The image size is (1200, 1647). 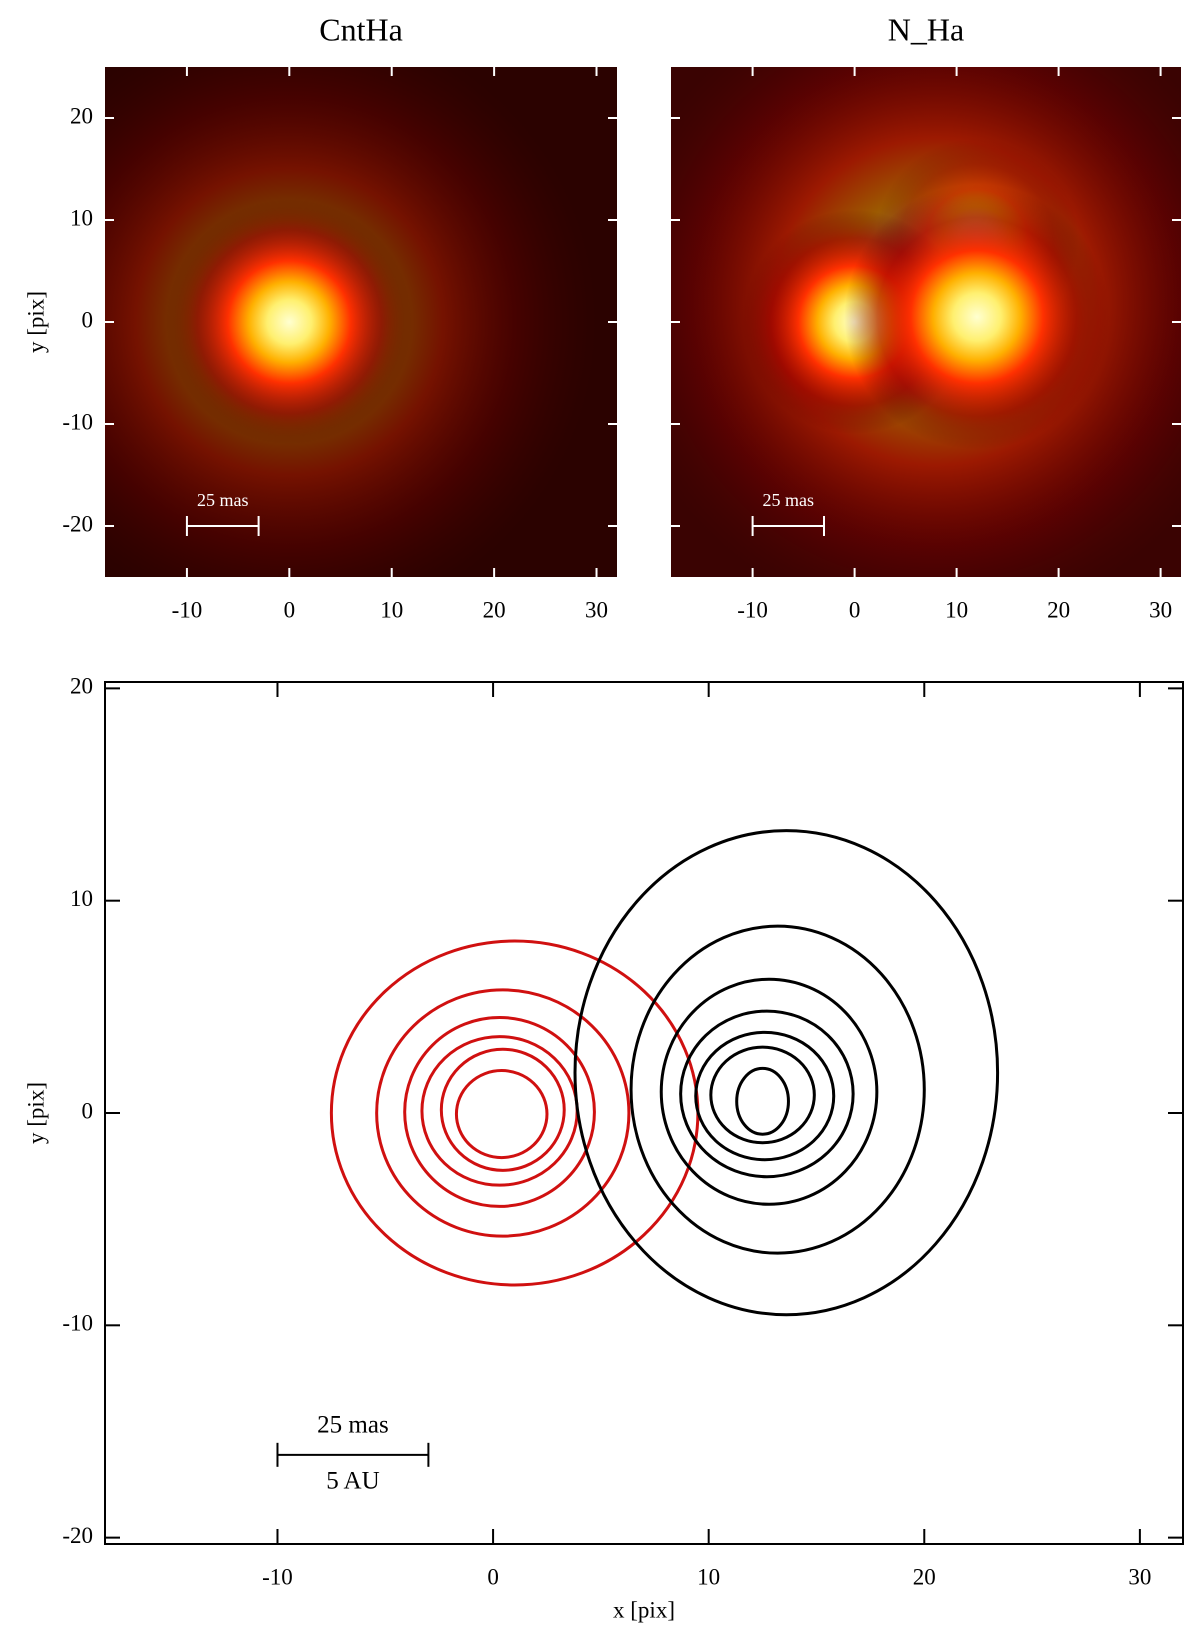 I want to click on panel-title: N_Ha, so click(x=926, y=29).